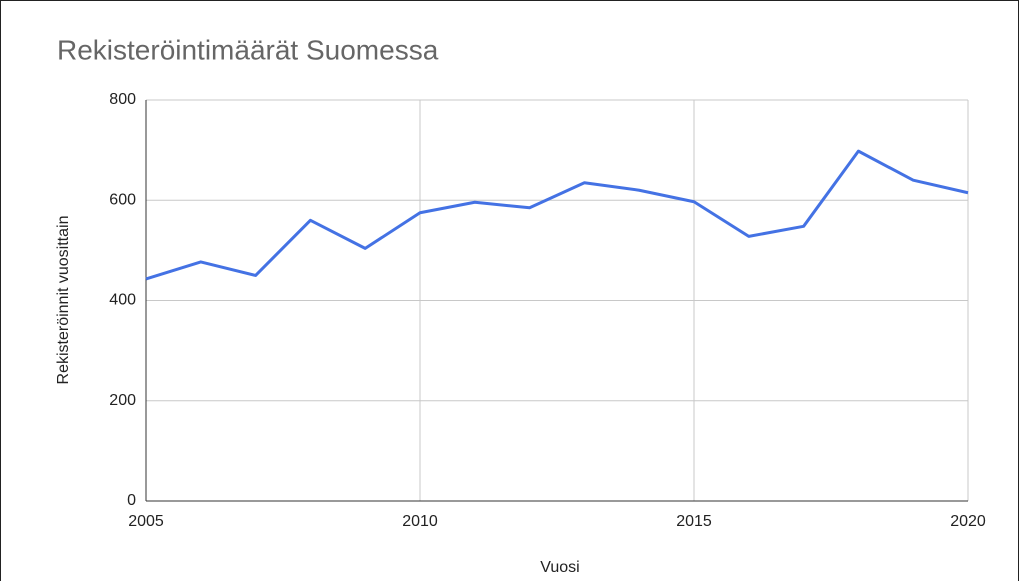 This screenshot has height=581, width=1019. I want to click on x-tick-label: 2005, so click(146, 521).